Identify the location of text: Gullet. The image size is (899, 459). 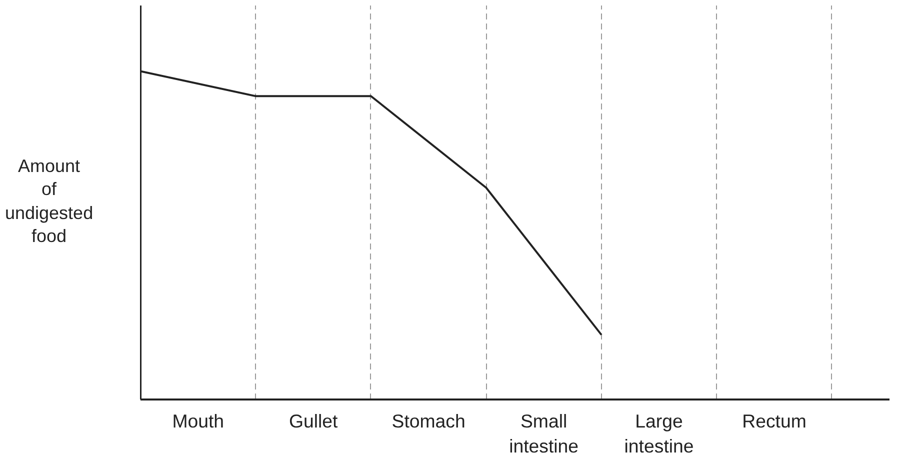
(313, 421).